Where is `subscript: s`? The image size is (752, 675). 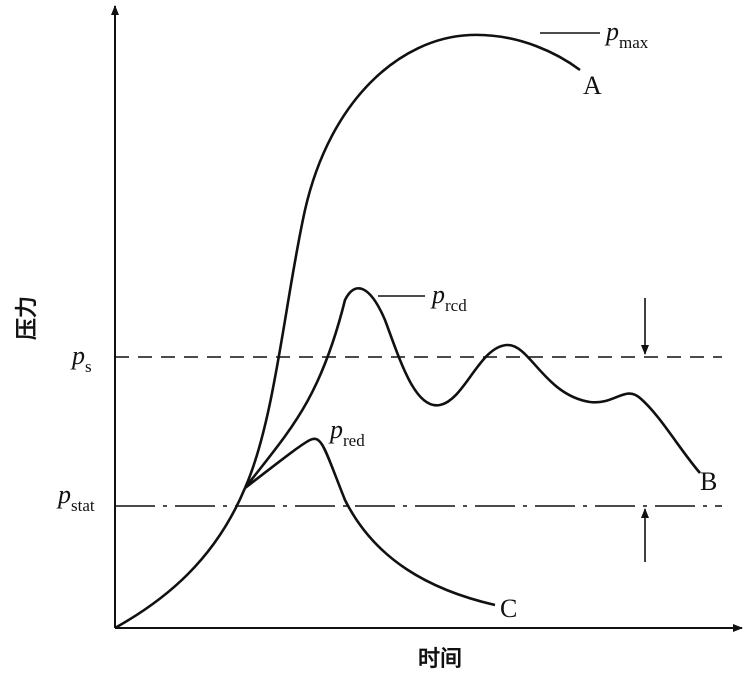
subscript: s is located at coordinates (88, 366).